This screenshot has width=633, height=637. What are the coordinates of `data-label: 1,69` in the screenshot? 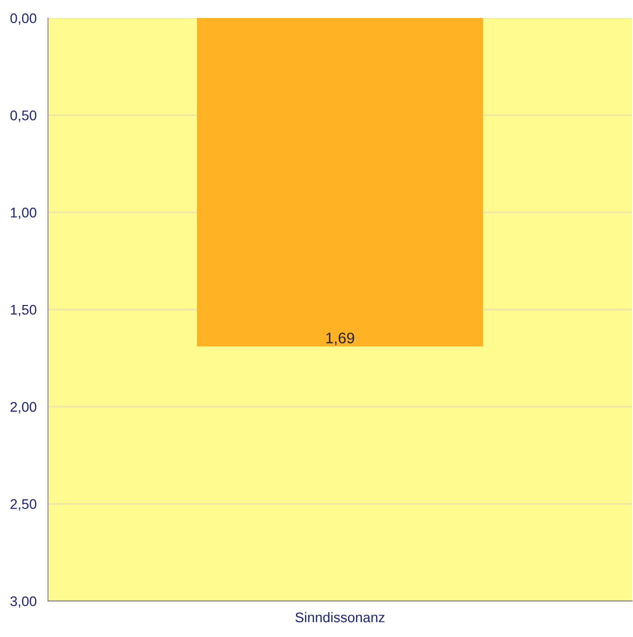 It's located at (340, 339).